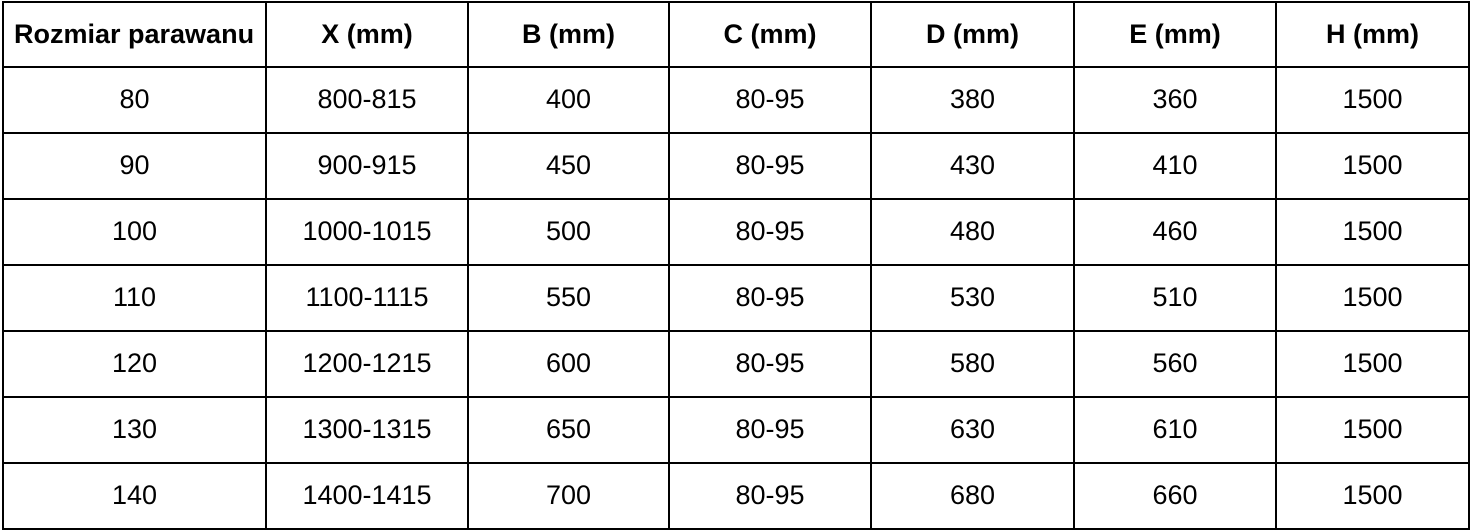 This screenshot has height=530, width=1479. What do you see at coordinates (134, 166) in the screenshot?
I see `cell-size: 90` at bounding box center [134, 166].